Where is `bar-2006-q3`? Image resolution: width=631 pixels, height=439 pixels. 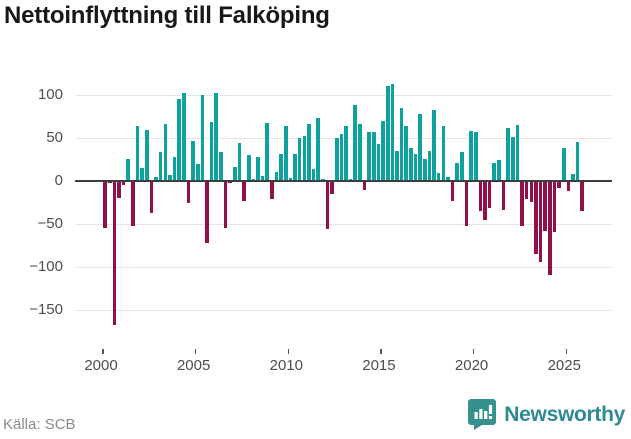 bar-2006-q3 is located at coordinates (225, 205).